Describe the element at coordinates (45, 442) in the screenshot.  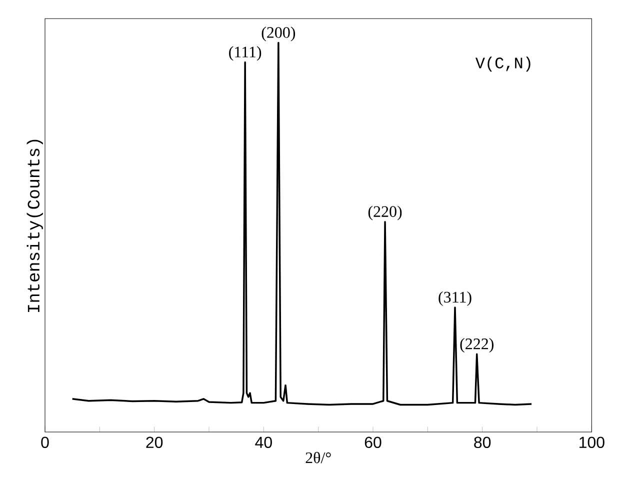
I see `x-tick-label: 0` at that location.